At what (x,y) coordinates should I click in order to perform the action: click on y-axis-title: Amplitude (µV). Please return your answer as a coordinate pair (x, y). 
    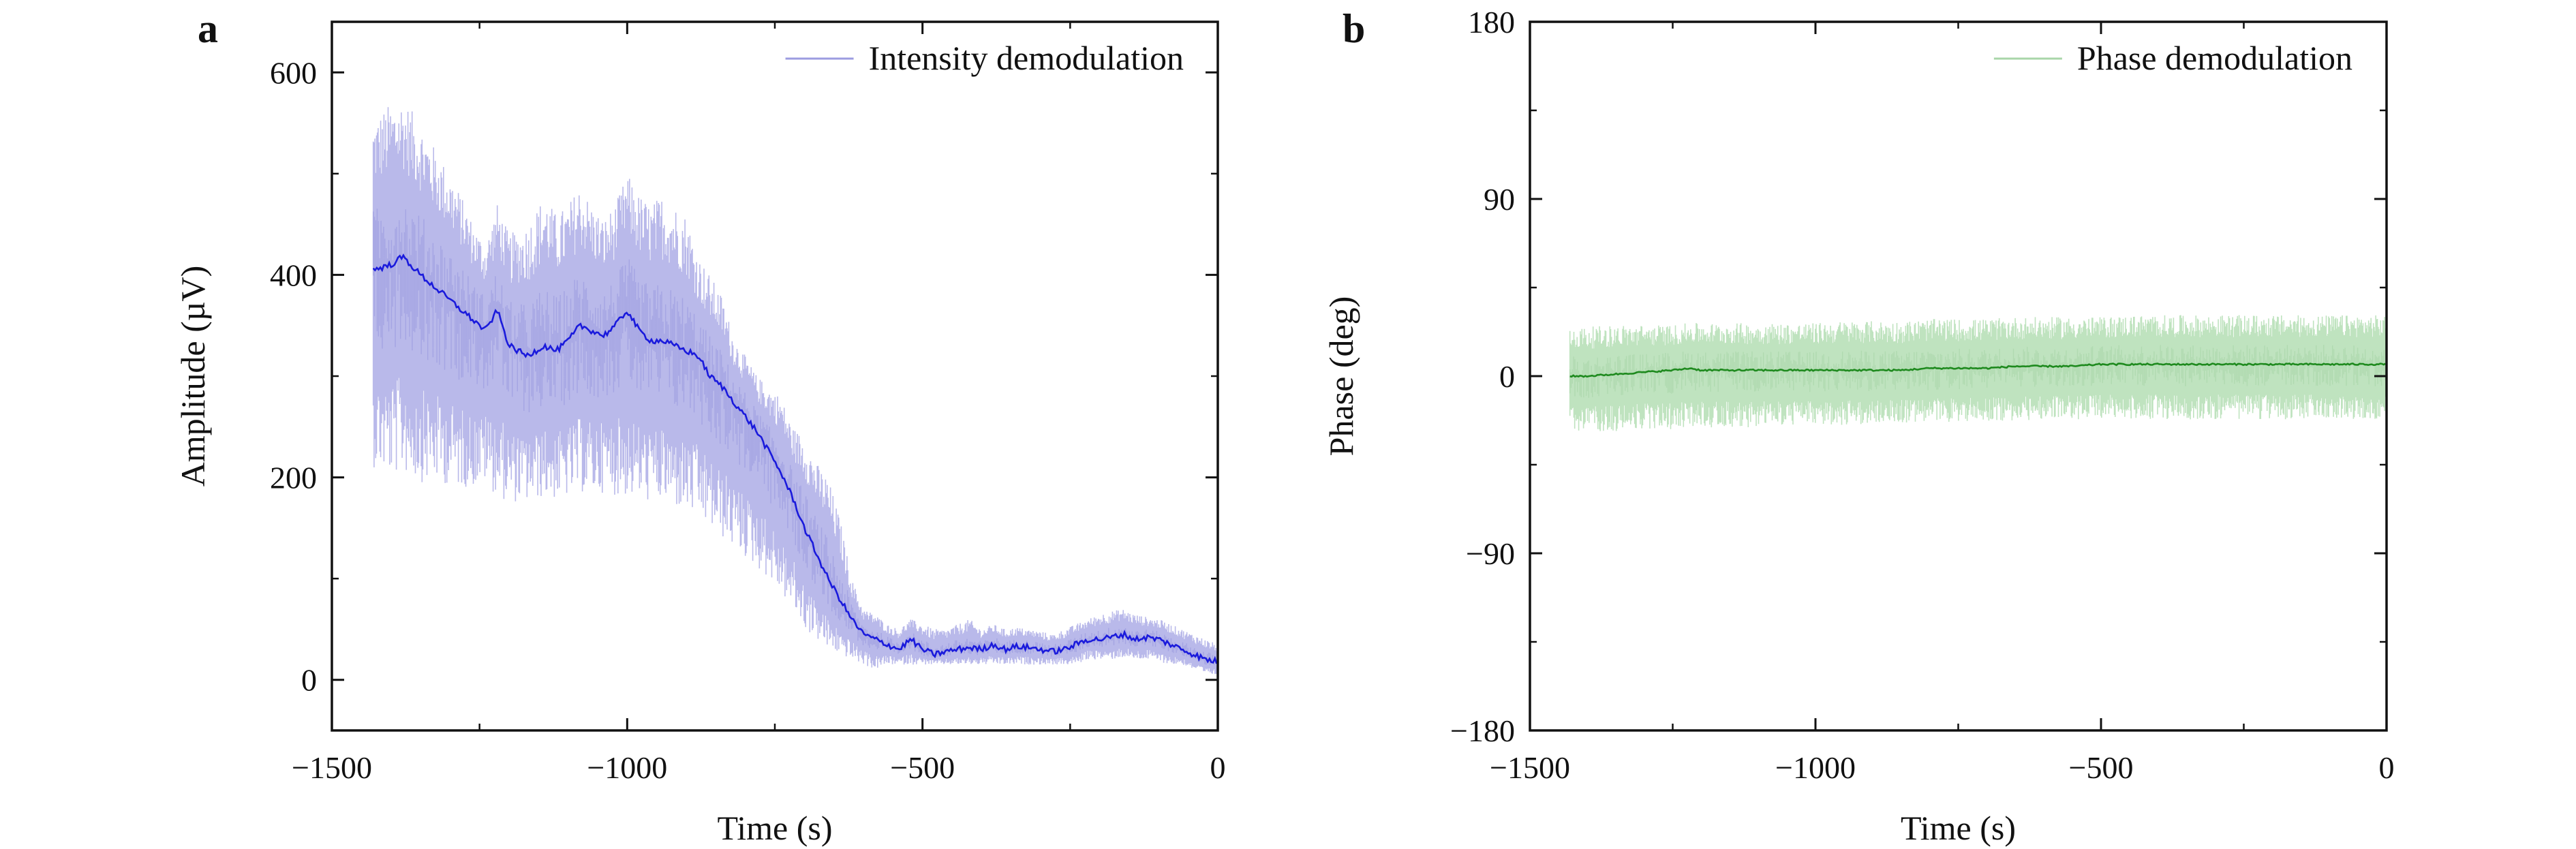
    Looking at the image, I should click on (193, 376).